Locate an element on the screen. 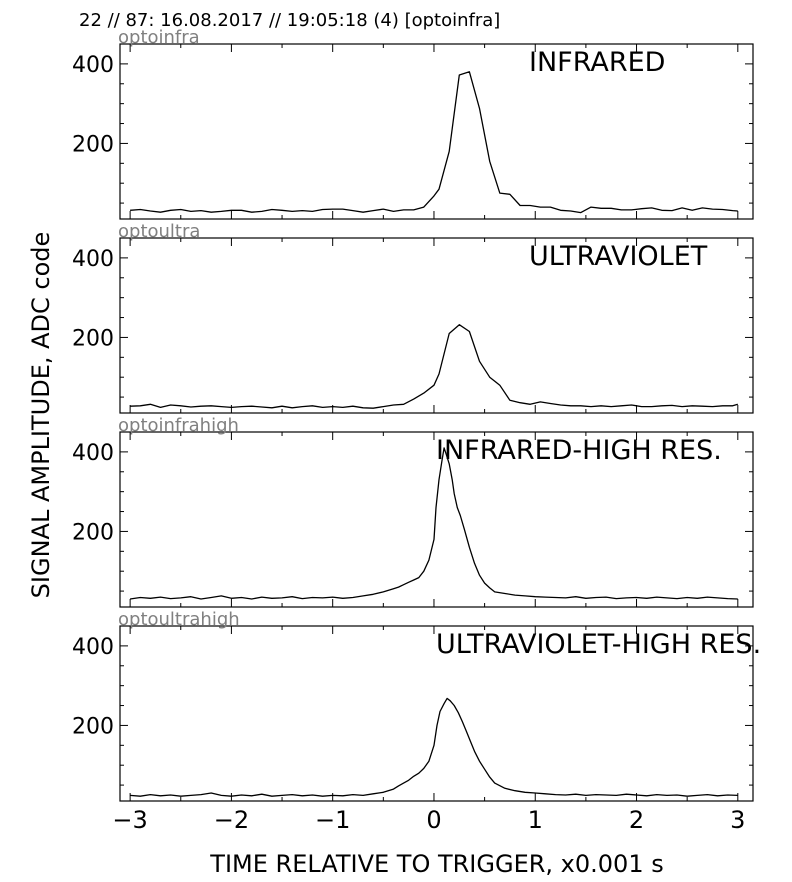  x-tick-label: −3 is located at coordinates (129, 820).